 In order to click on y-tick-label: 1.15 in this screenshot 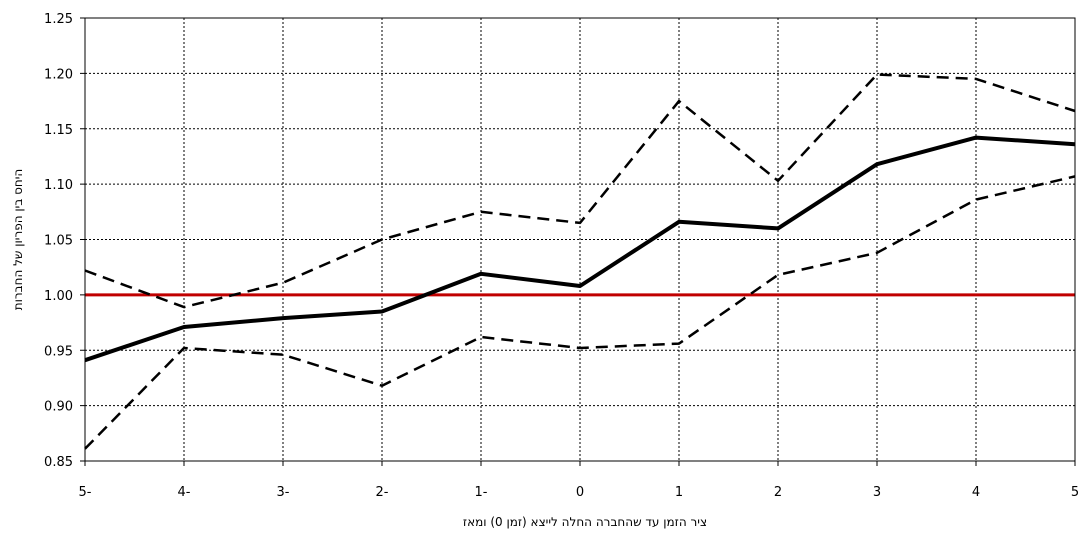, I will do `click(58, 130)`.